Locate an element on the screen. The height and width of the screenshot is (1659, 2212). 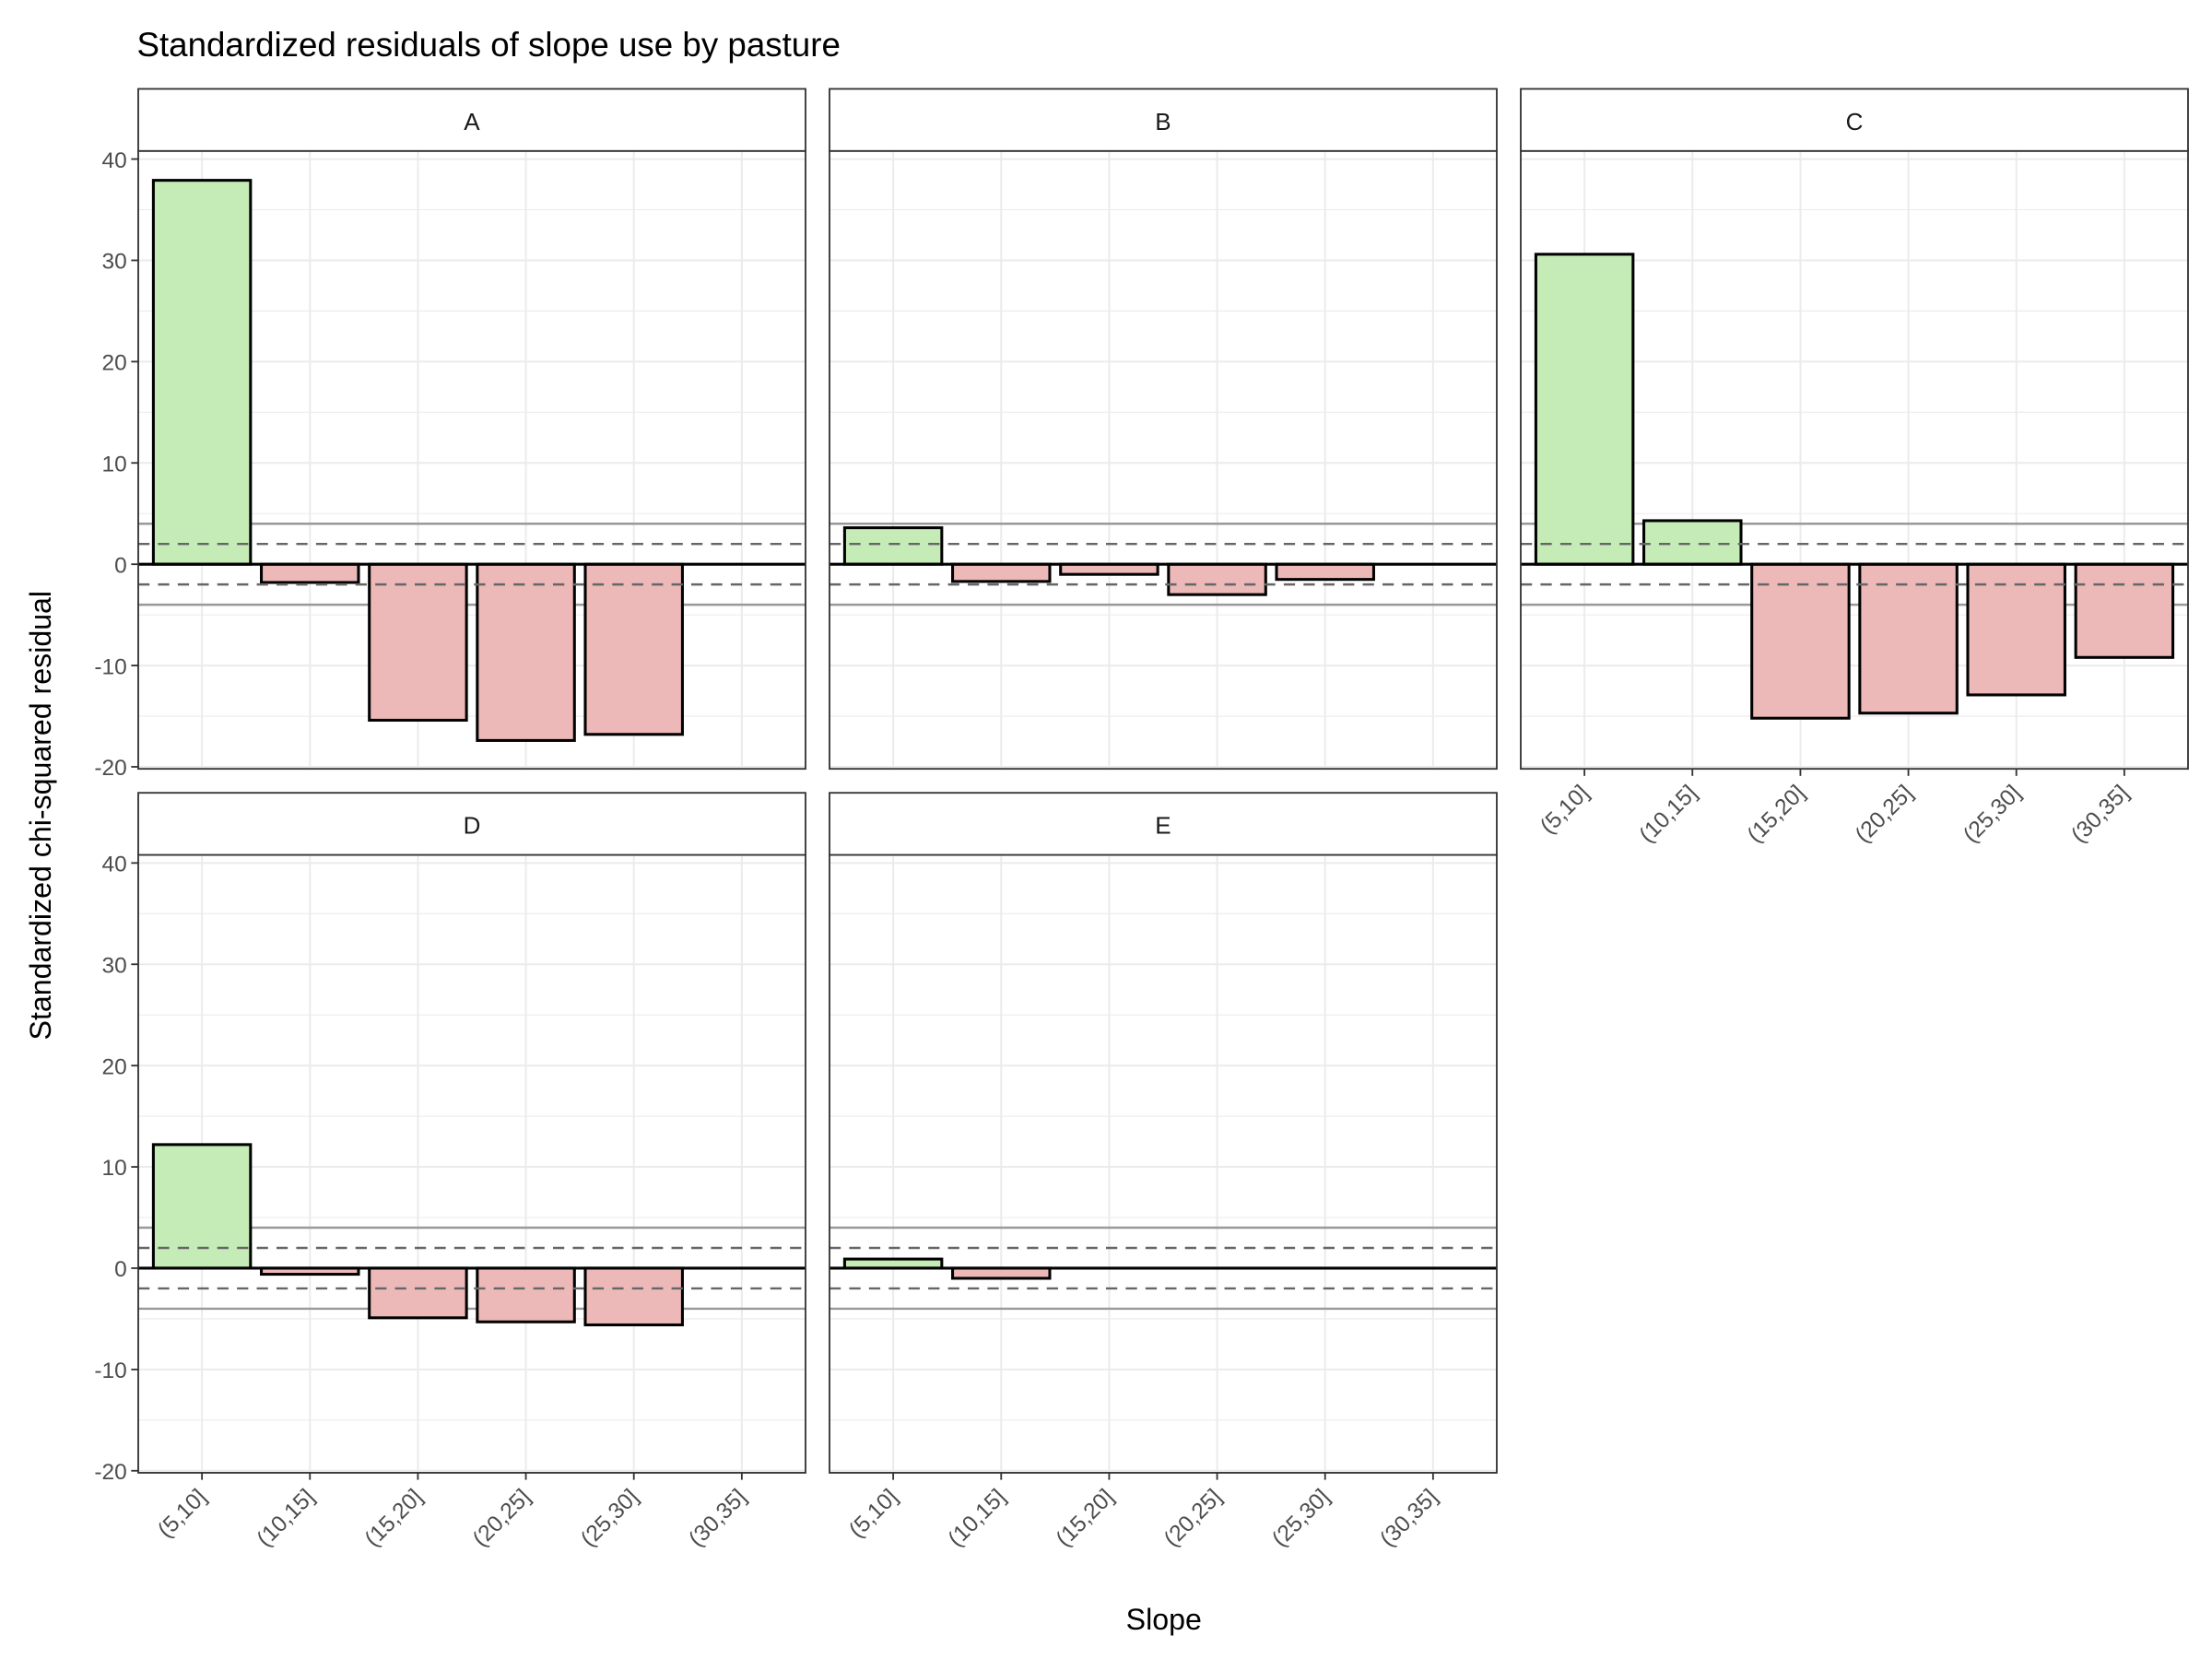
facet-strip-label: B is located at coordinates (1163, 121).